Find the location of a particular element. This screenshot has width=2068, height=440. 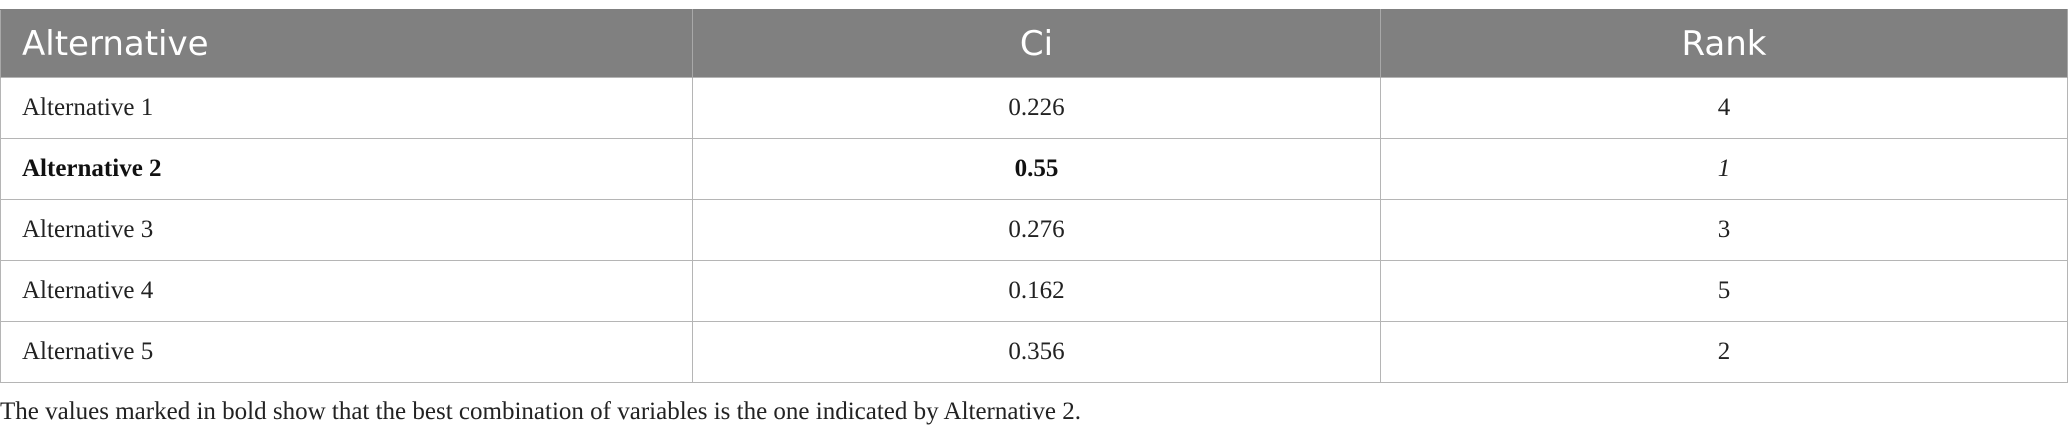

ci-cell: 0.55 is located at coordinates (1036, 169).